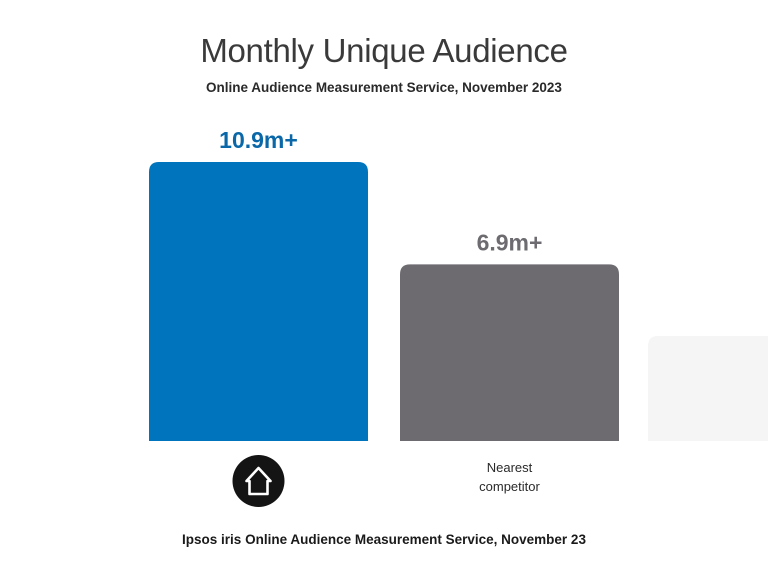 The width and height of the screenshot is (768, 570). I want to click on chart-title: Monthly Unique Audience, so click(384, 50).